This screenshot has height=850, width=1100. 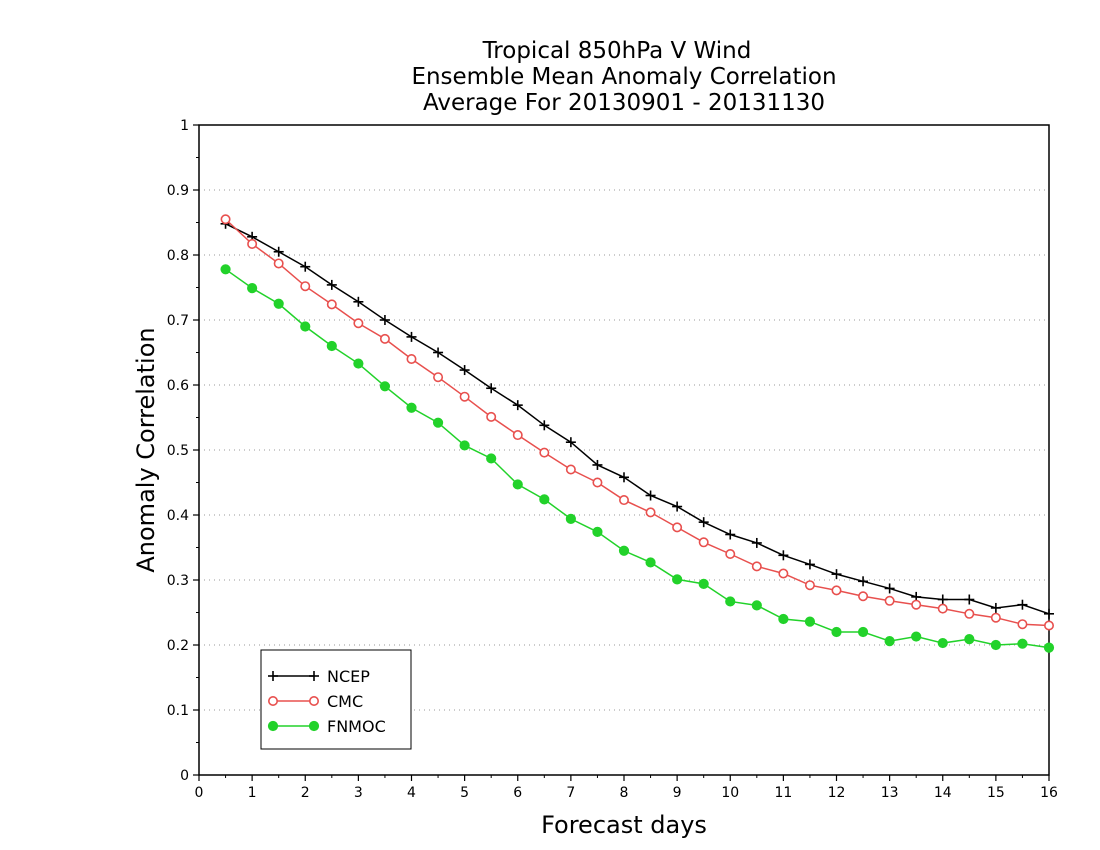 I want to click on legend-item-ncep: NCEP, so click(x=319, y=676).